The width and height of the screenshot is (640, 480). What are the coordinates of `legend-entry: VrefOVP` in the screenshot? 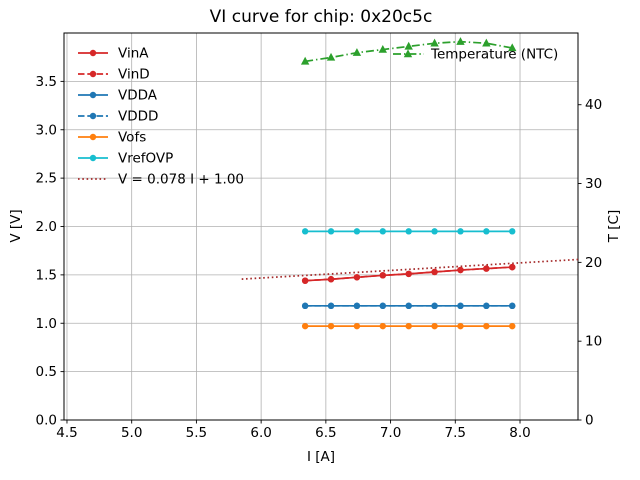 It's located at (125, 159).